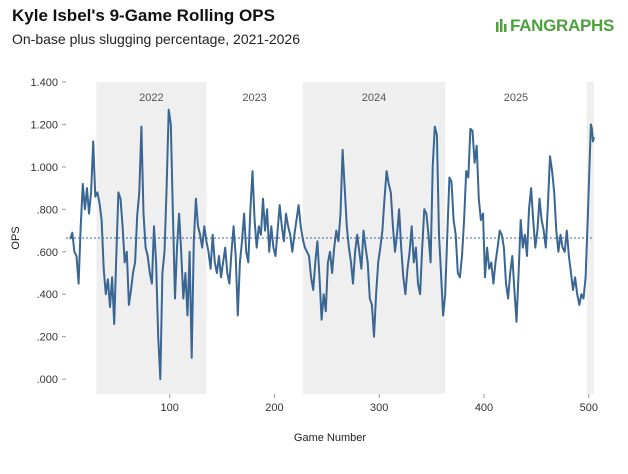 The image size is (628, 474). What do you see at coordinates (48, 231) in the screenshot?
I see `y-axis: .000 .200 .400 .600 .800 1.000 1.200 1.400` at bounding box center [48, 231].